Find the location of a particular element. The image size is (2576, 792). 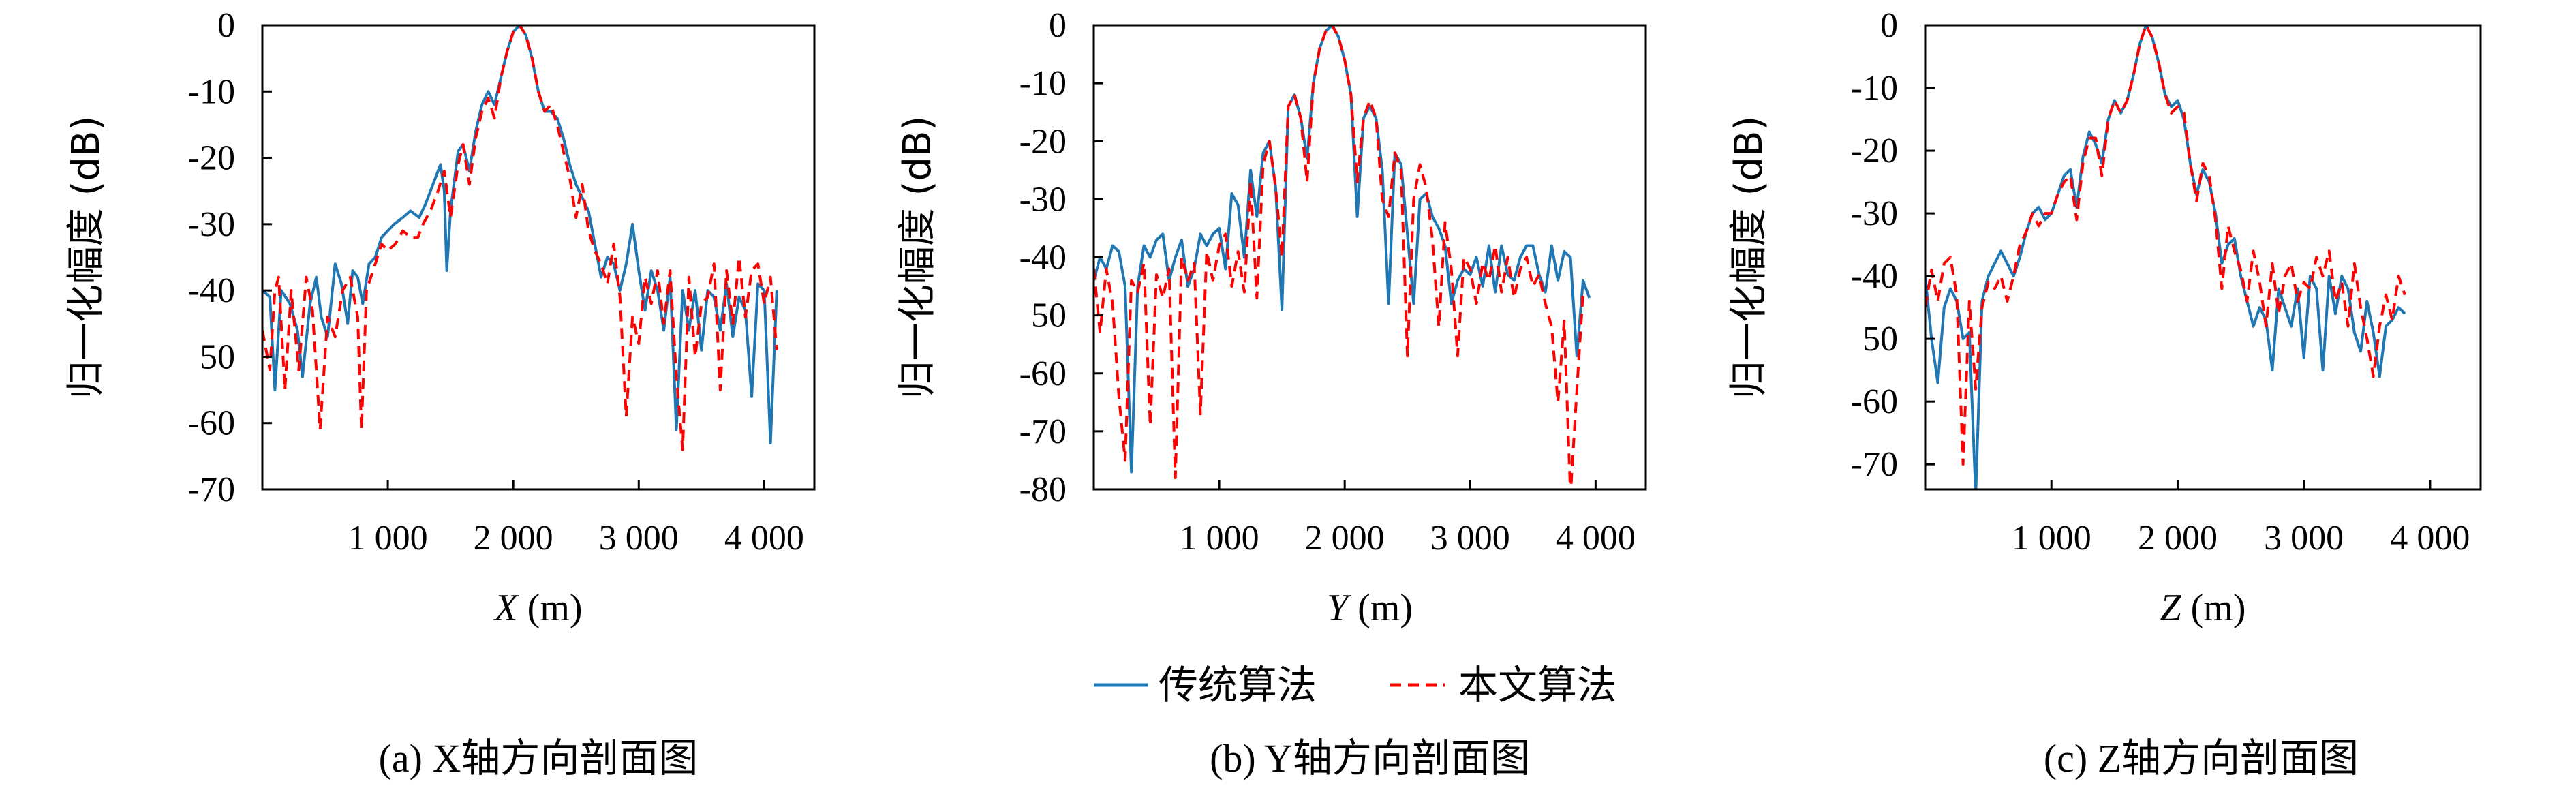

panel-caption: (b) Y轴方向剖面图 is located at coordinates (1370, 758).